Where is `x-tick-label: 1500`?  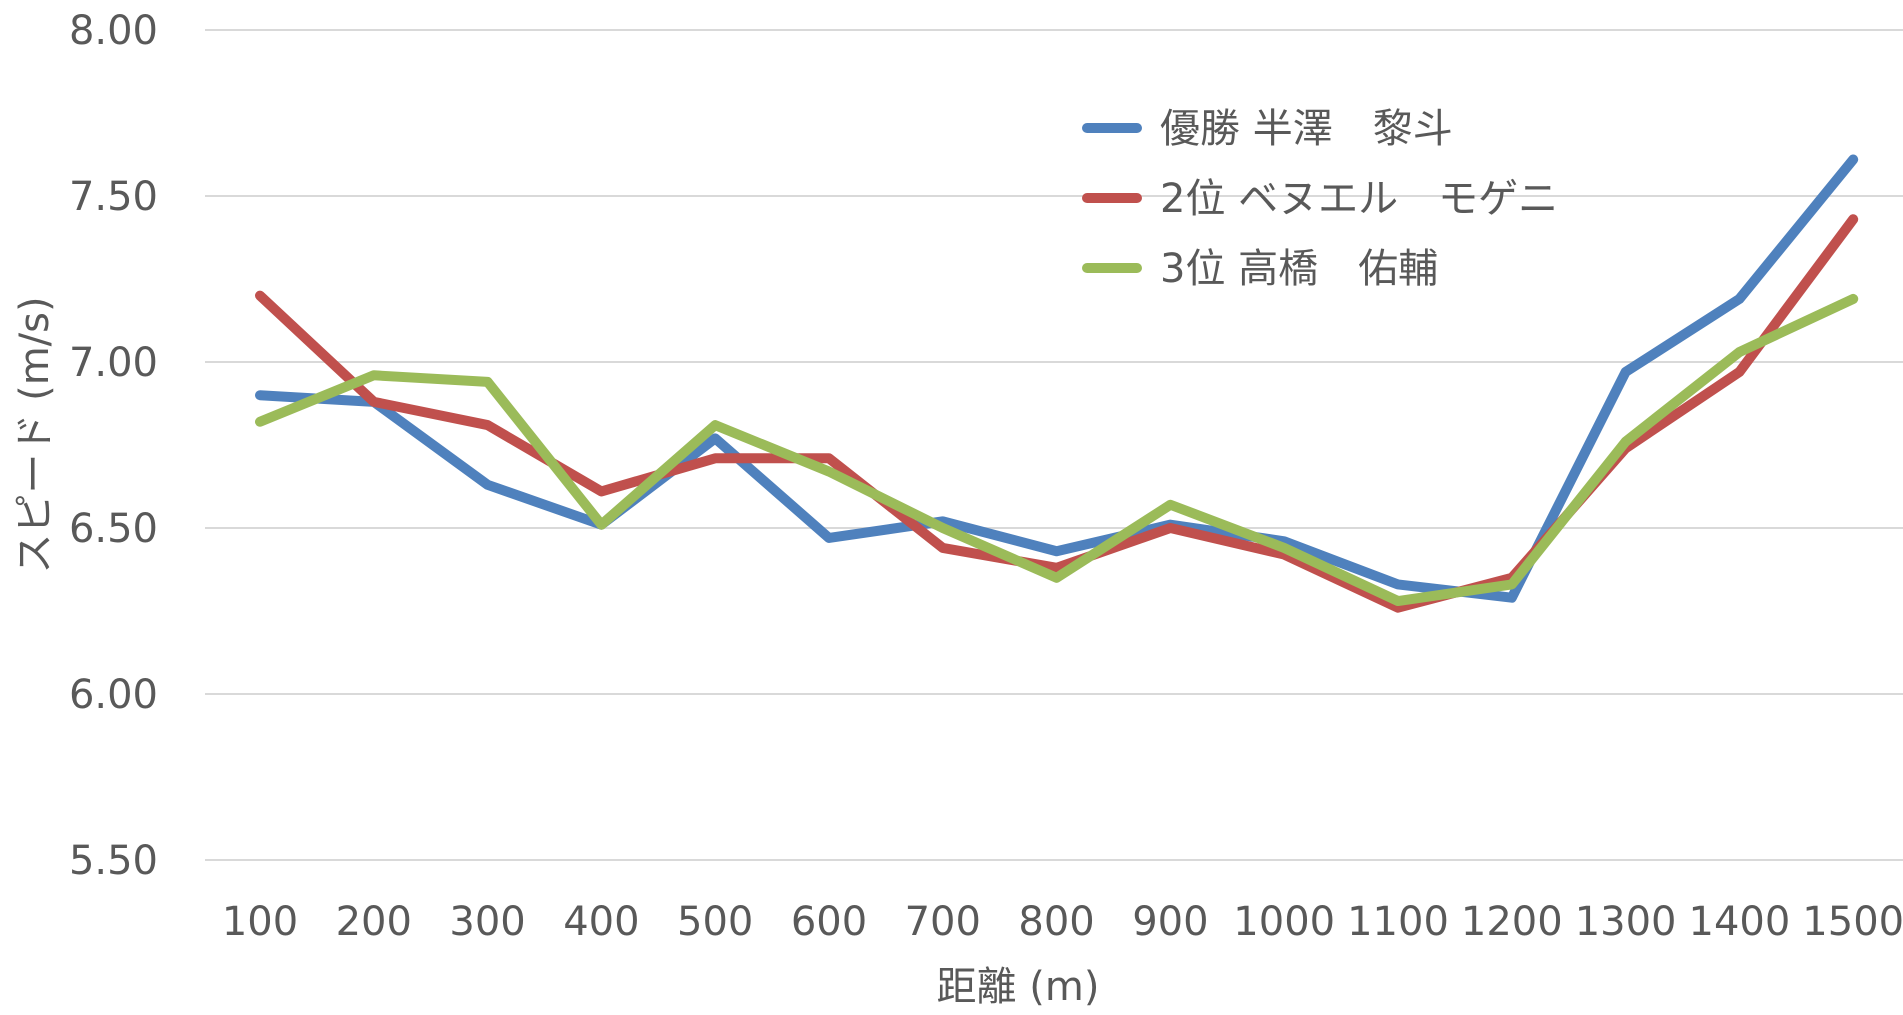
x-tick-label: 1500 is located at coordinates (1852, 922).